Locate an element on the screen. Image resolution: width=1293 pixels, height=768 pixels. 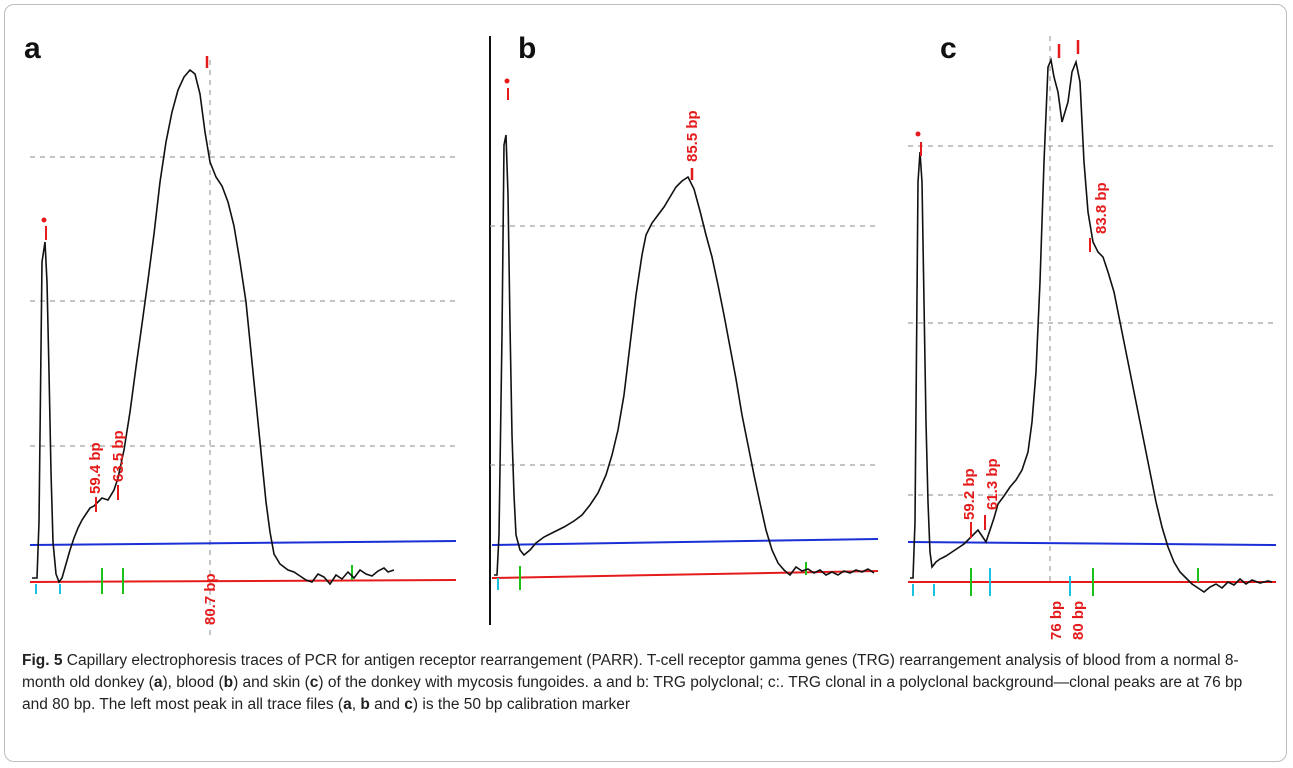
panel-a-markers is located at coordinates (194, 579).